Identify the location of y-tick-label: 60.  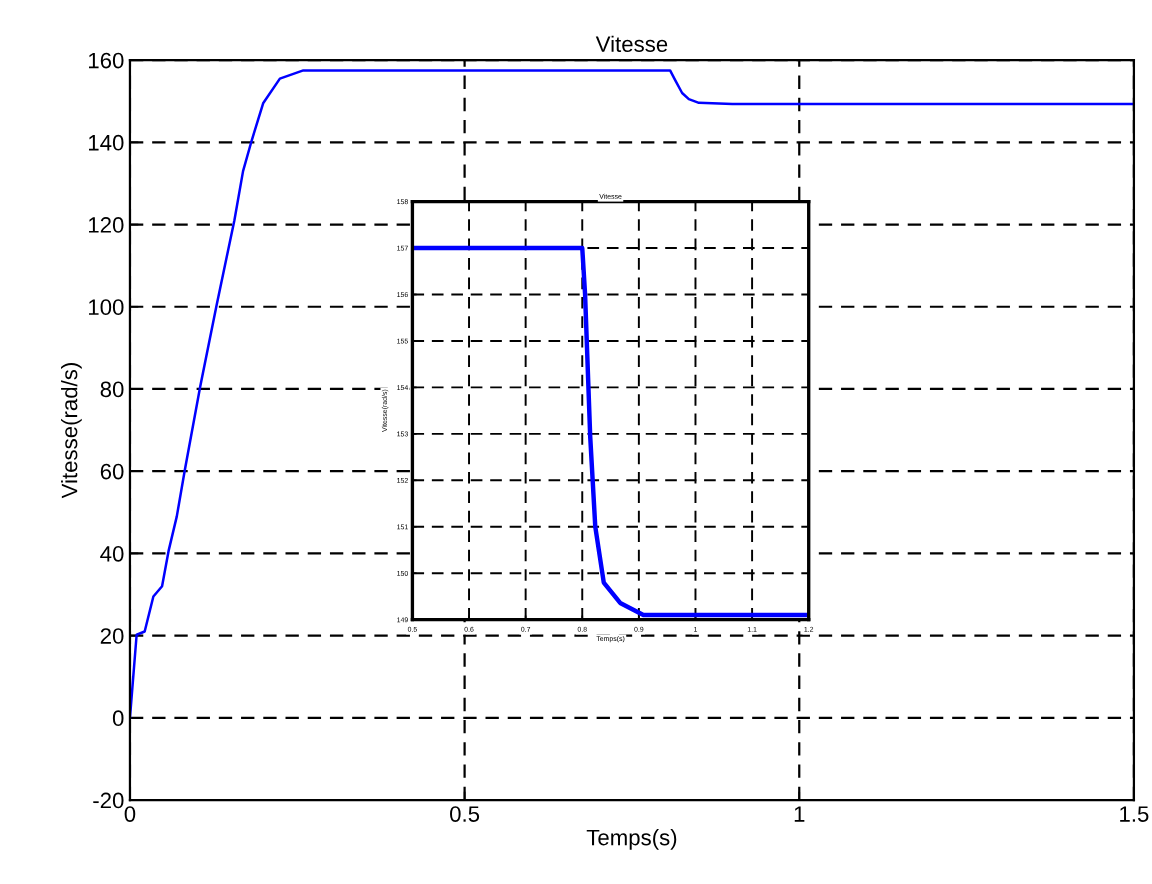
(112, 471).